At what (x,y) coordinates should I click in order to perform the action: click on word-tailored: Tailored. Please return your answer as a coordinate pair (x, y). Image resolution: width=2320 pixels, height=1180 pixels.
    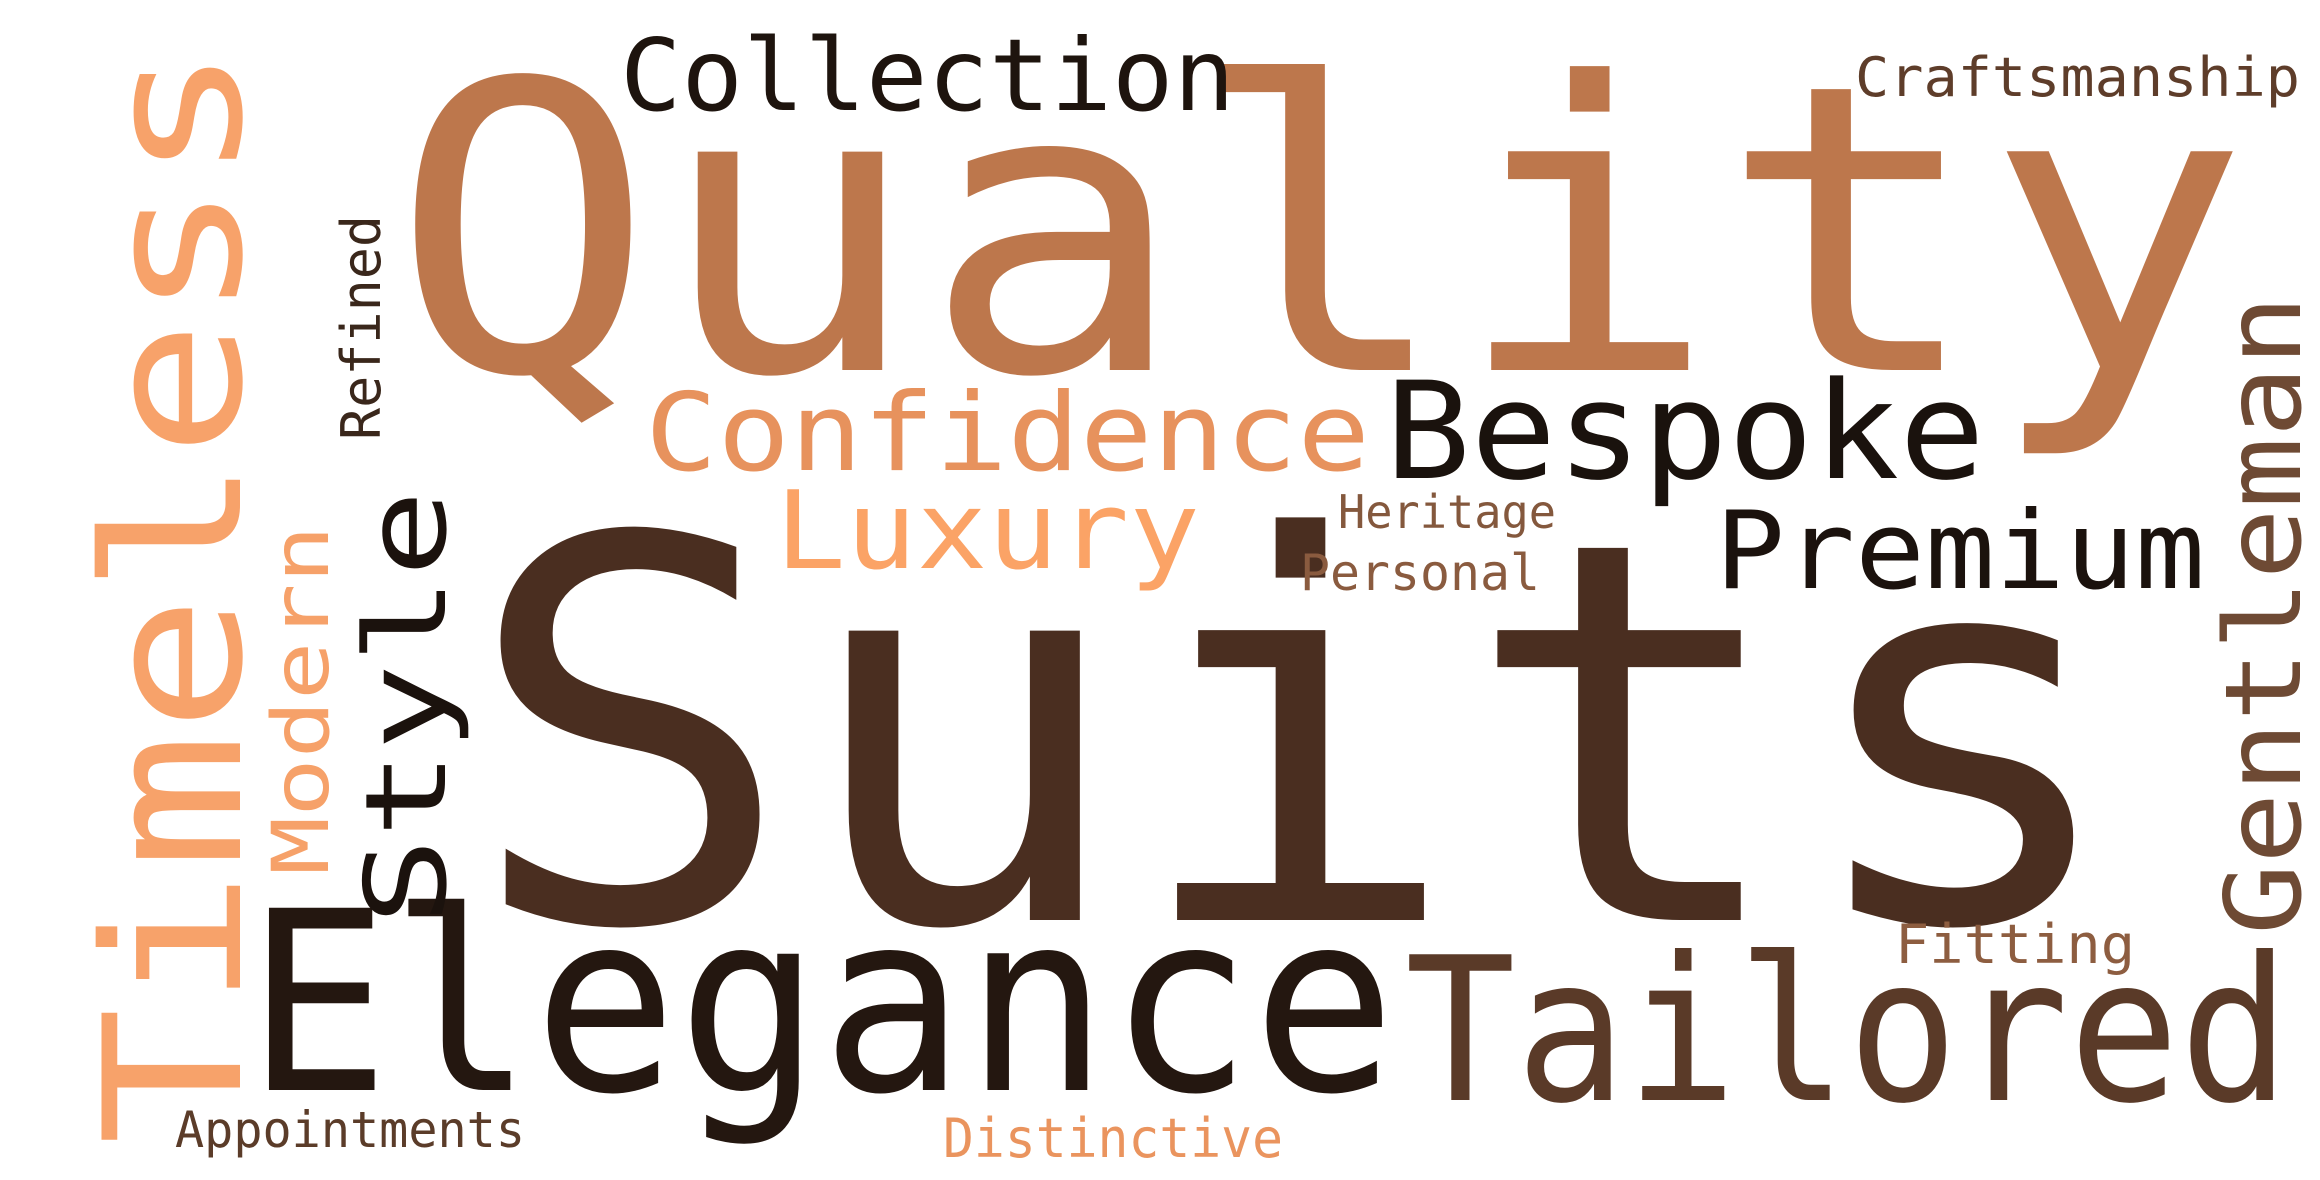
    Looking at the image, I should click on (1847, 1031).